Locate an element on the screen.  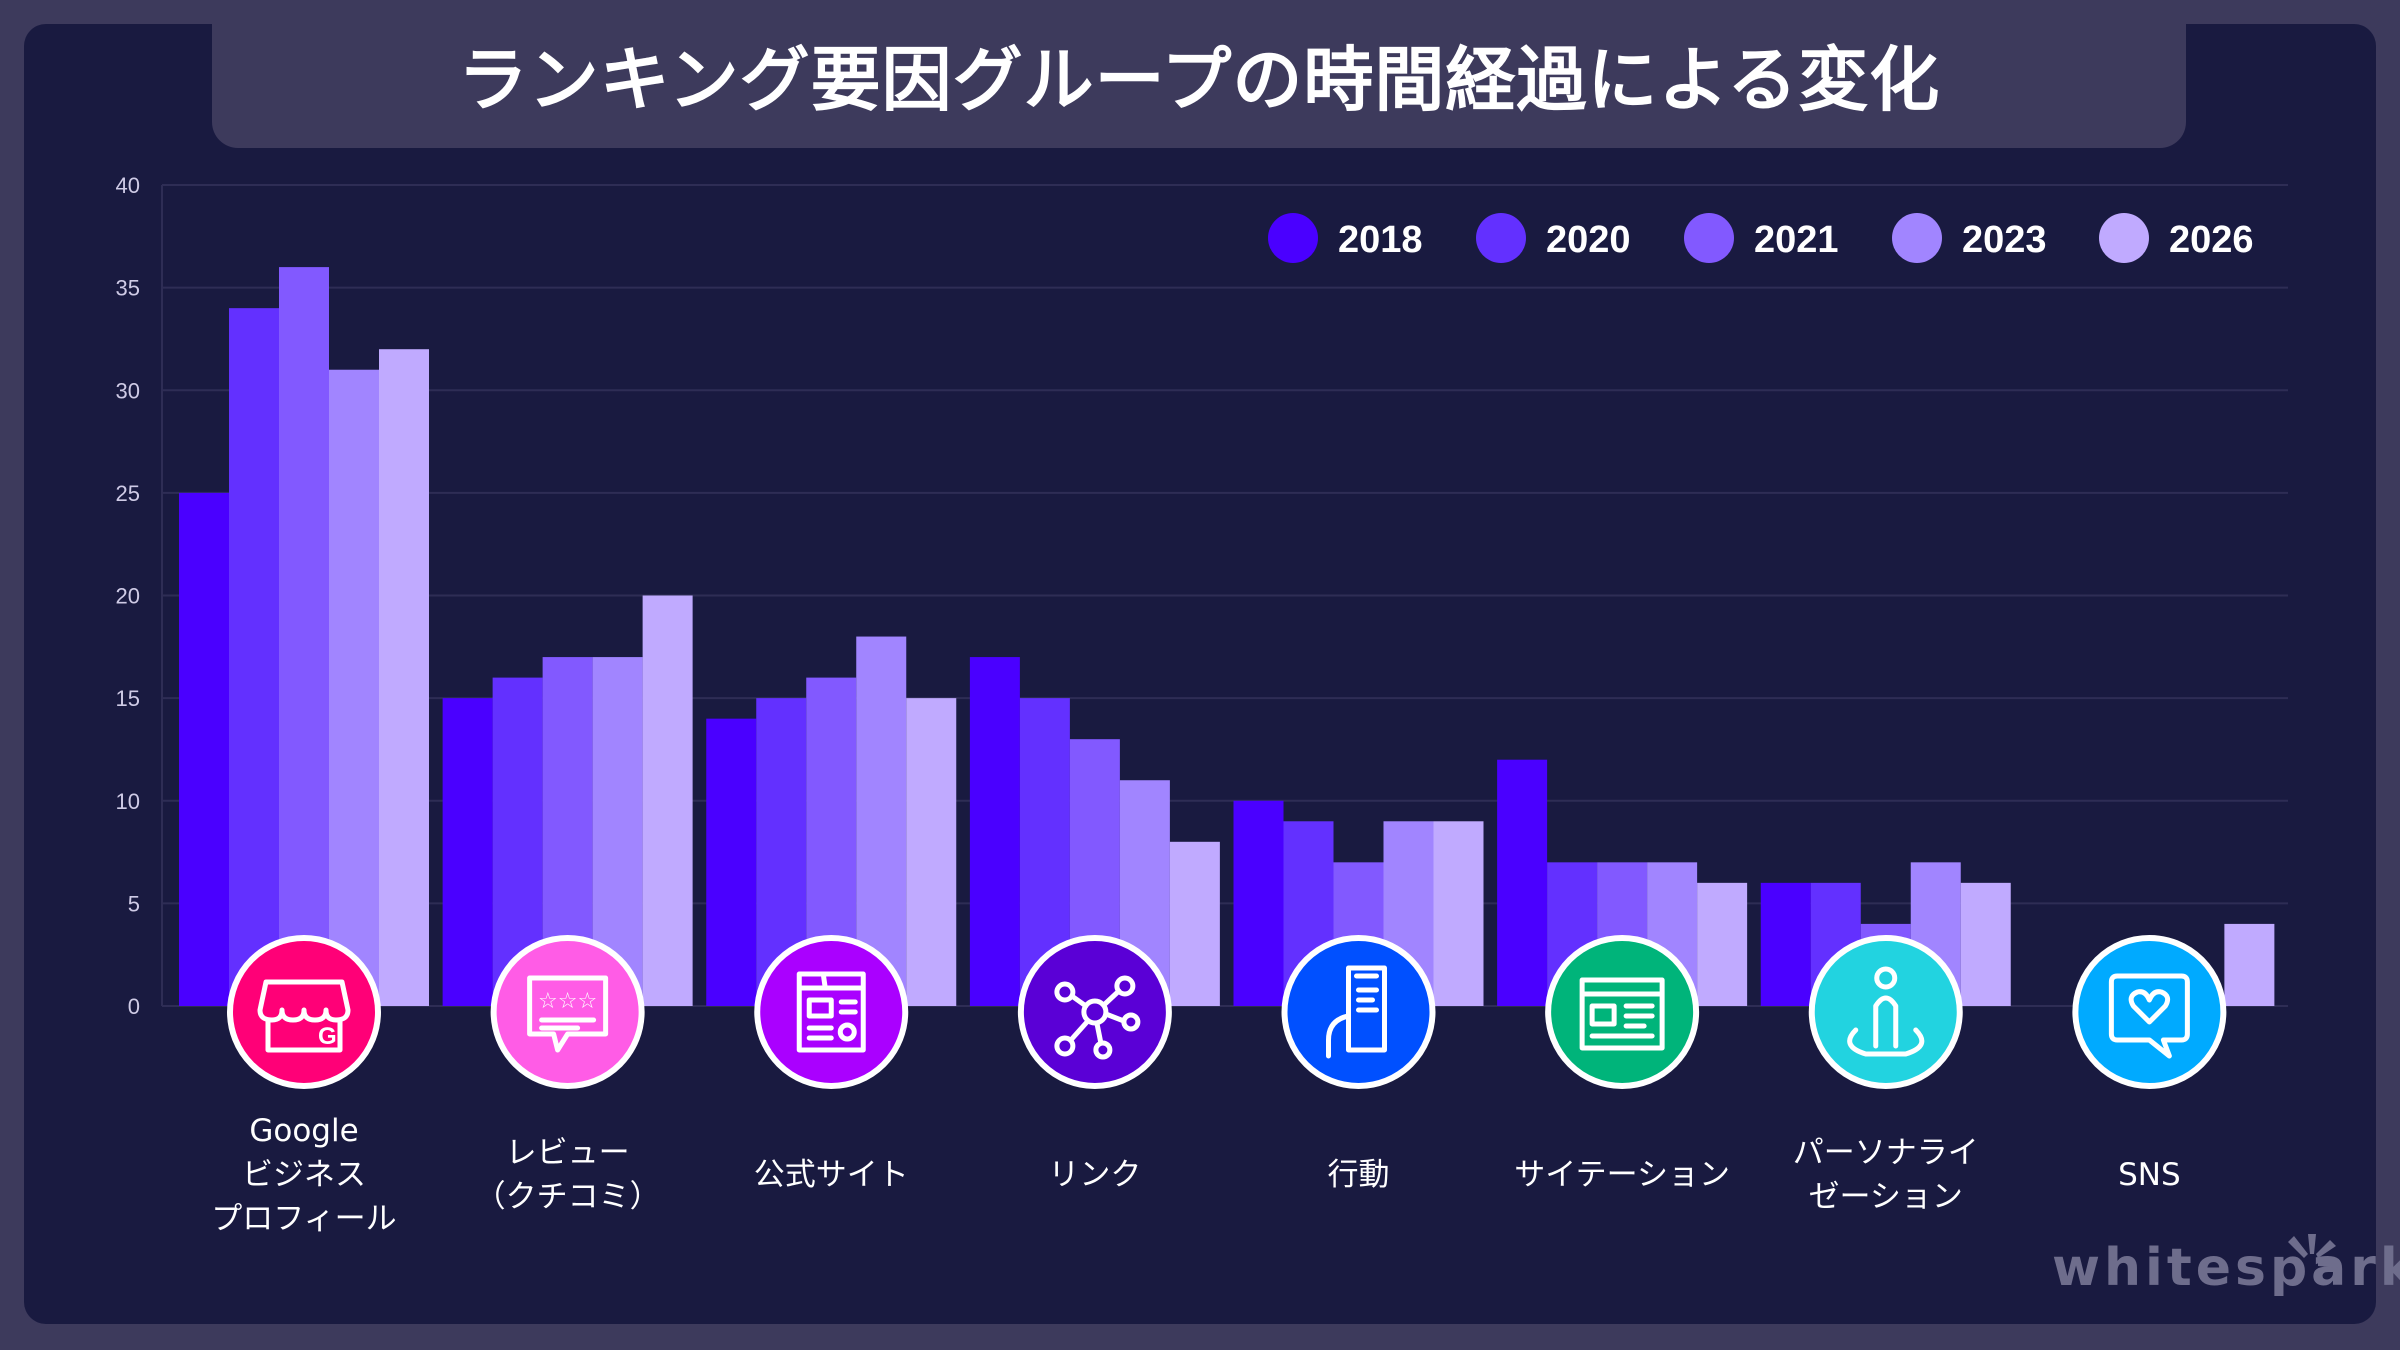
newspaper-icon is located at coordinates (1622, 1012).